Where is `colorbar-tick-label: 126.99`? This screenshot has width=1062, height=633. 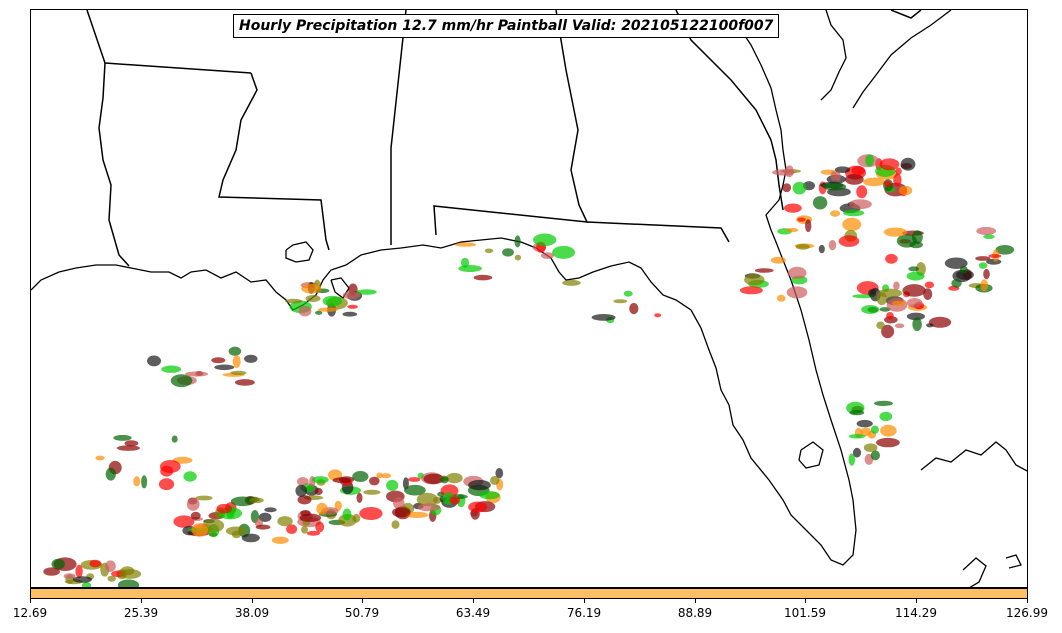 colorbar-tick-label: 126.99 is located at coordinates (1027, 613).